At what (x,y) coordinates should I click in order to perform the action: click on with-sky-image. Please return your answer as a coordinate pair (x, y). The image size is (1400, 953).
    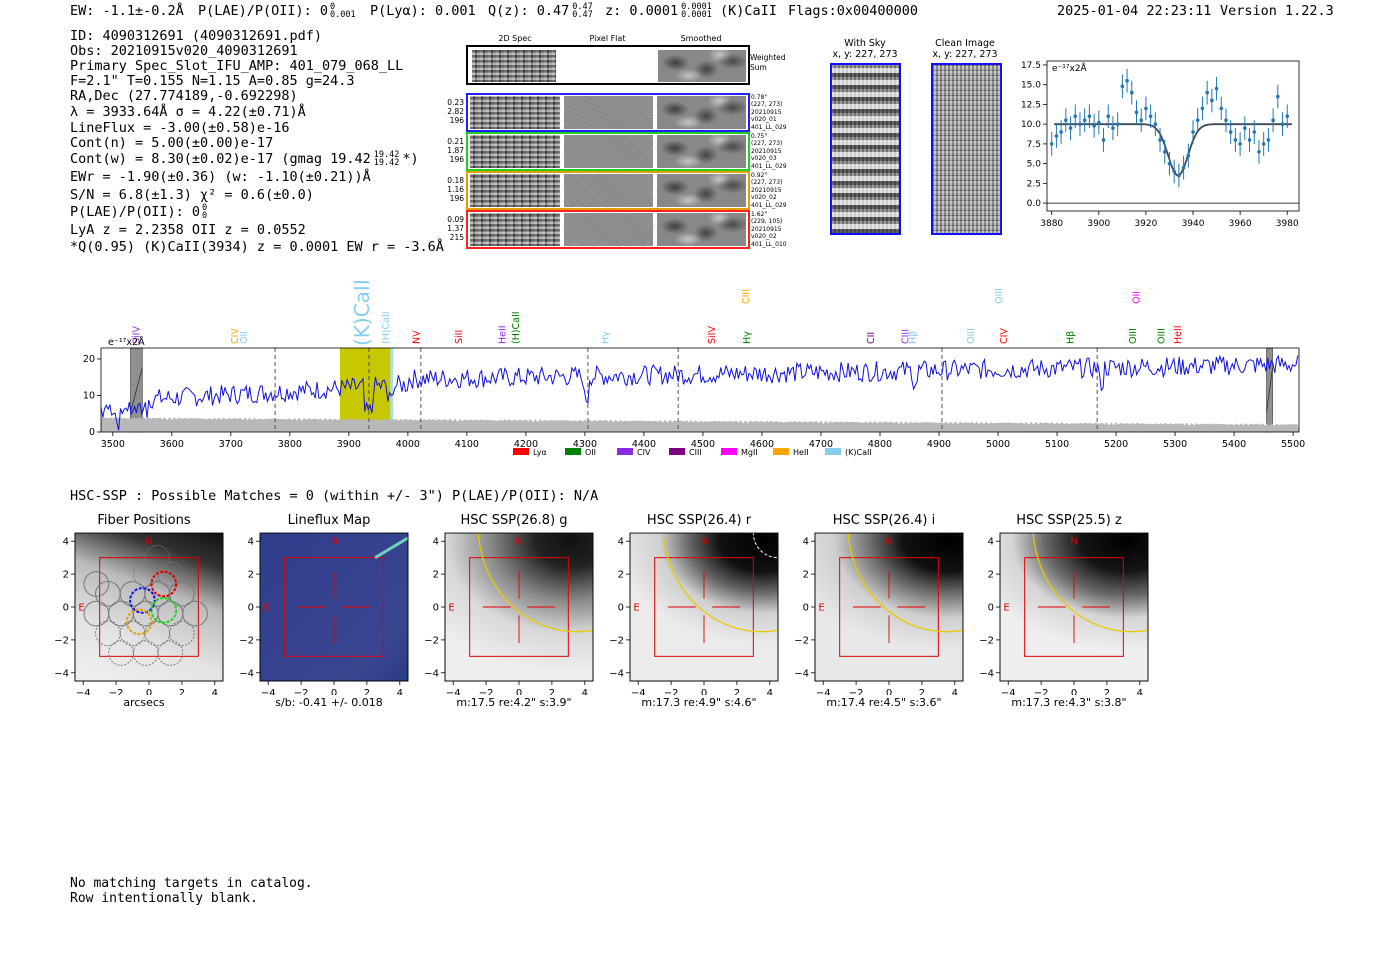
    Looking at the image, I should click on (865, 149).